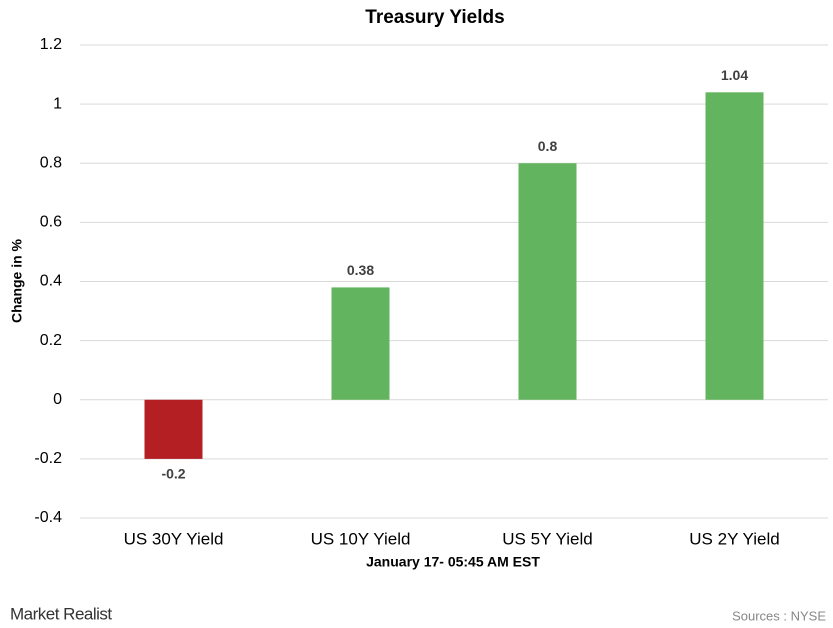 The image size is (833, 628). What do you see at coordinates (360, 270) in the screenshot?
I see `value-label: 0.38` at bounding box center [360, 270].